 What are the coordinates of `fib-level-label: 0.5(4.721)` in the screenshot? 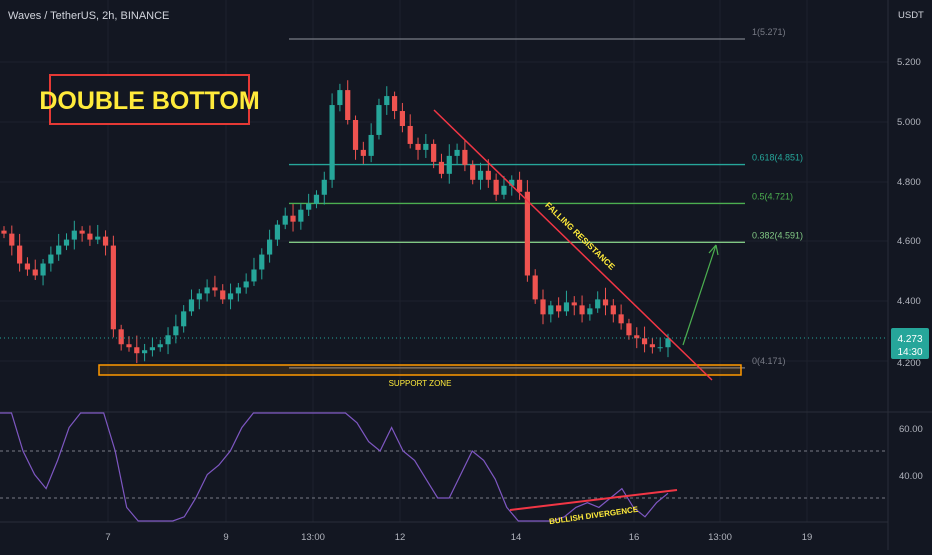 It's located at (772, 196).